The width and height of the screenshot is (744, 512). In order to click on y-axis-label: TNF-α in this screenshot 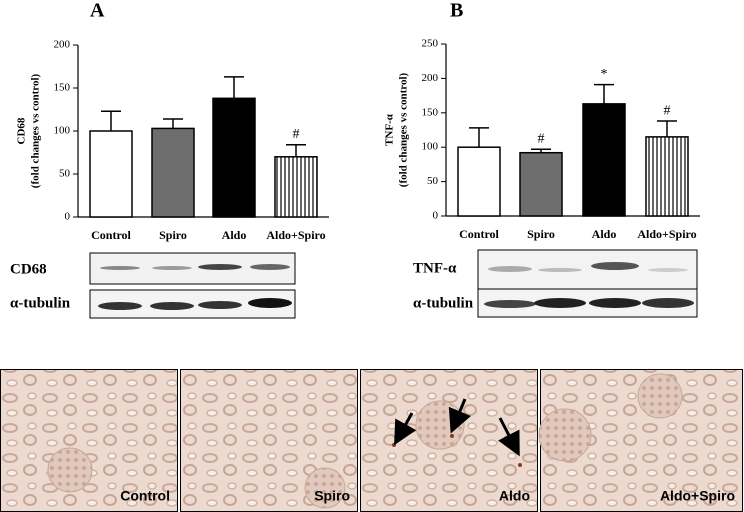, I will do `click(390, 129)`.